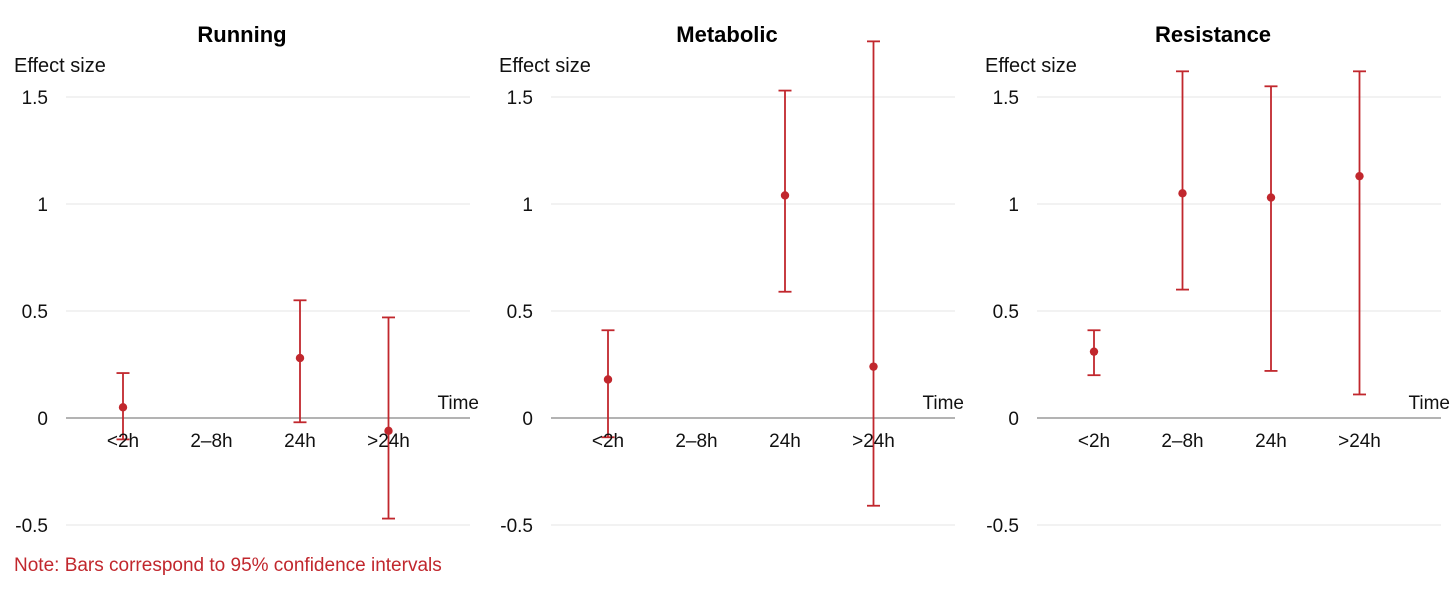  Describe the element at coordinates (1213, 34) in the screenshot. I see `chart-title: Resistance` at that location.